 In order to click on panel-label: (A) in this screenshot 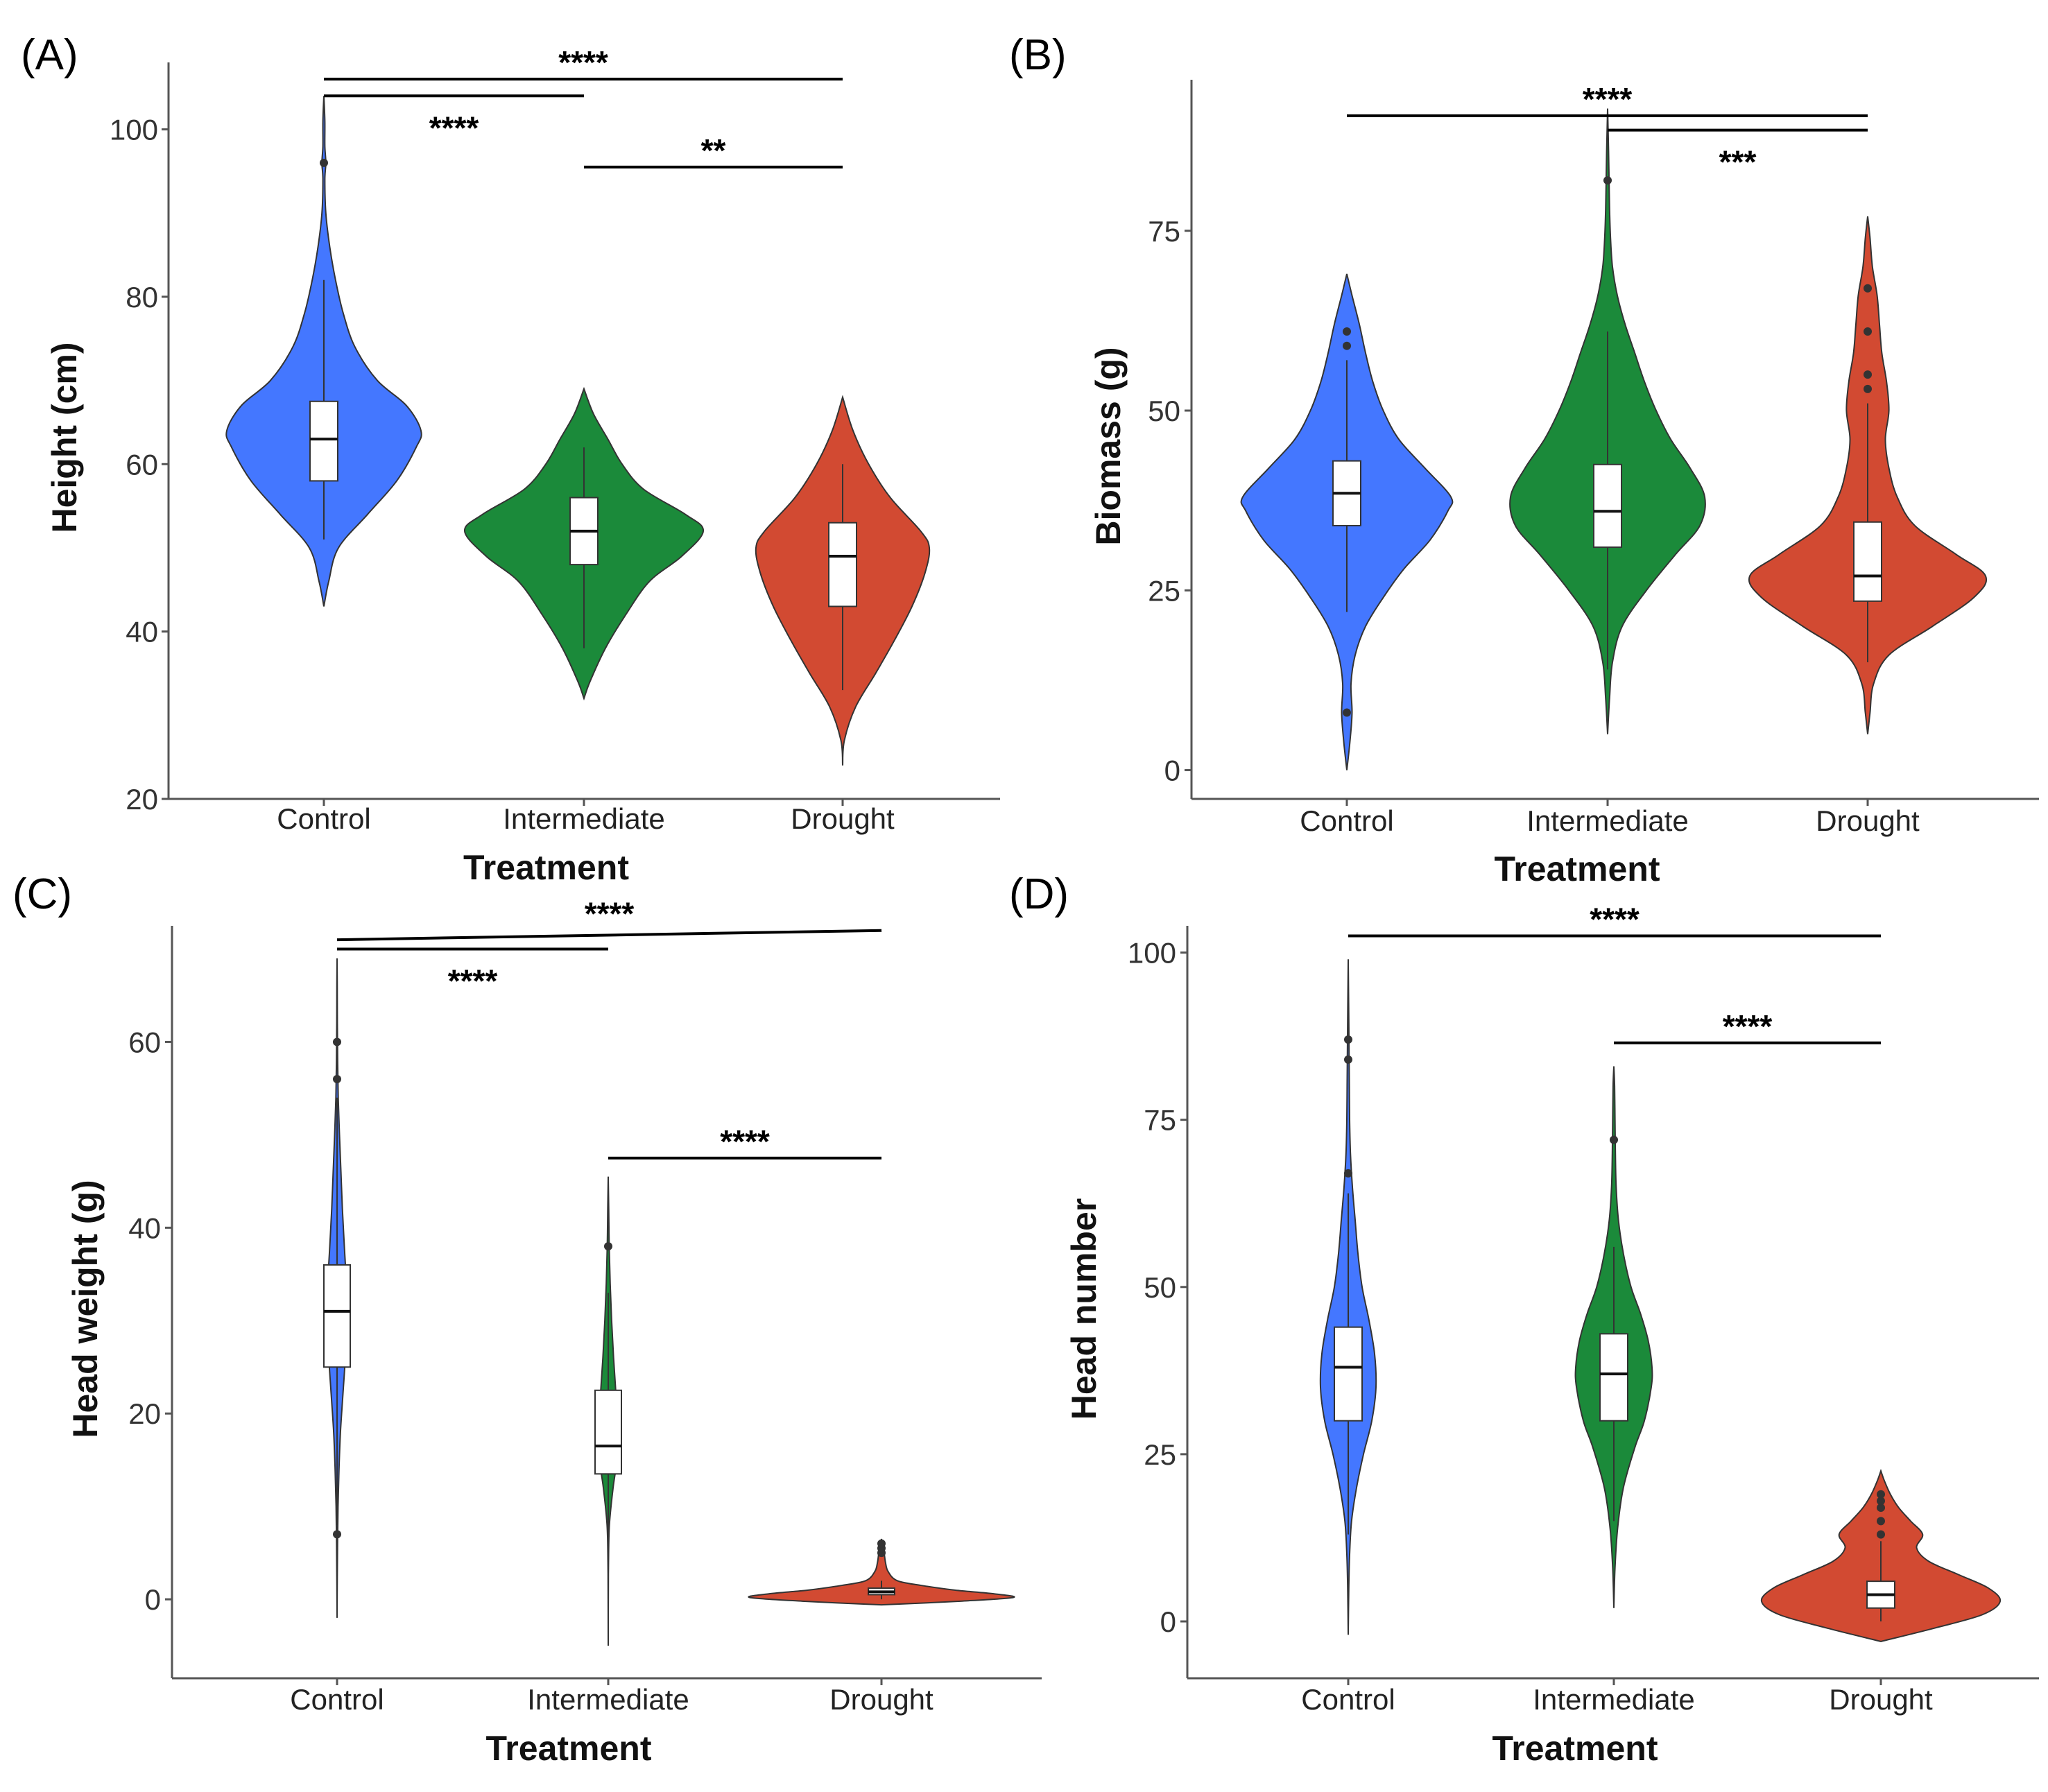, I will do `click(49, 55)`.